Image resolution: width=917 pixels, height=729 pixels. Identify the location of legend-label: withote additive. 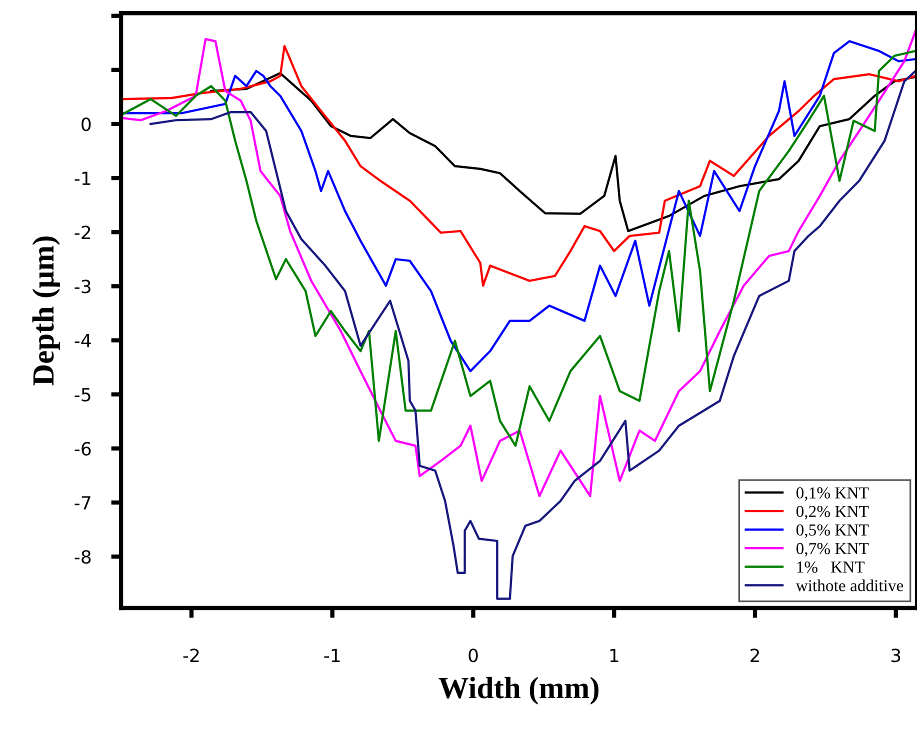
(850, 586).